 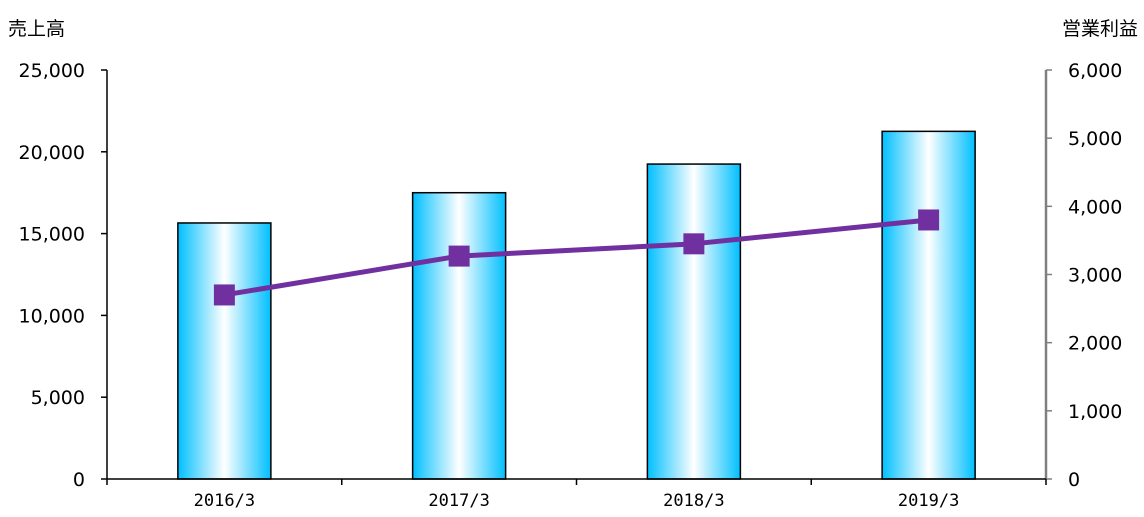 What do you see at coordinates (928, 305) in the screenshot?
I see `bar-売上高-2019/3` at bounding box center [928, 305].